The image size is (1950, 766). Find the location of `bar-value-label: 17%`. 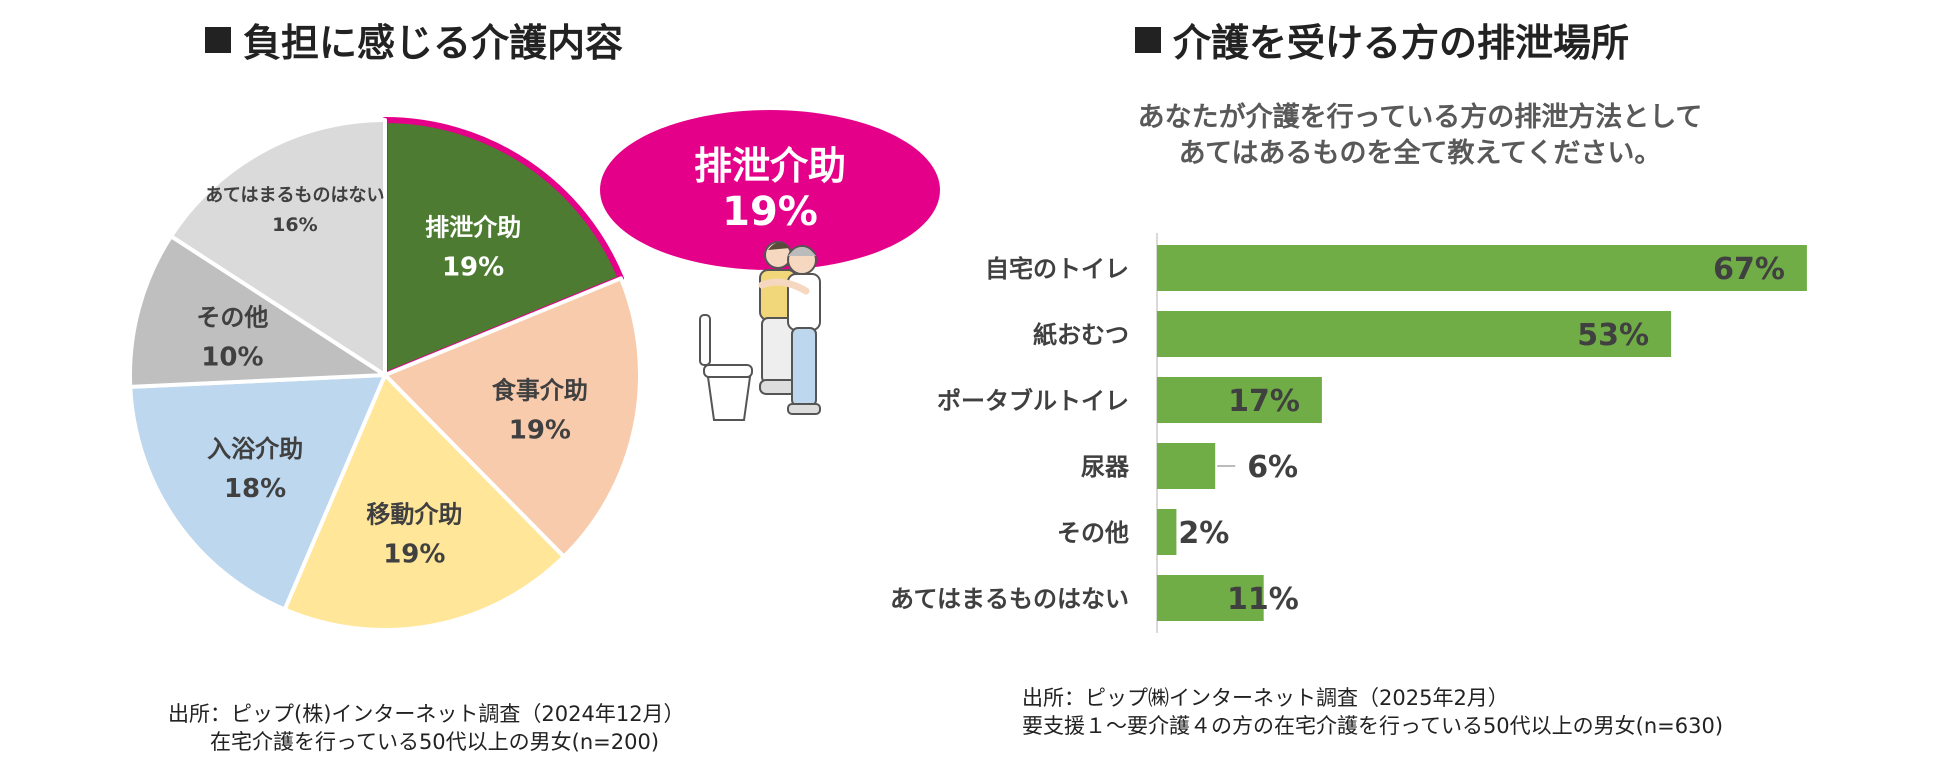

bar-value-label: 17% is located at coordinates (1264, 401).